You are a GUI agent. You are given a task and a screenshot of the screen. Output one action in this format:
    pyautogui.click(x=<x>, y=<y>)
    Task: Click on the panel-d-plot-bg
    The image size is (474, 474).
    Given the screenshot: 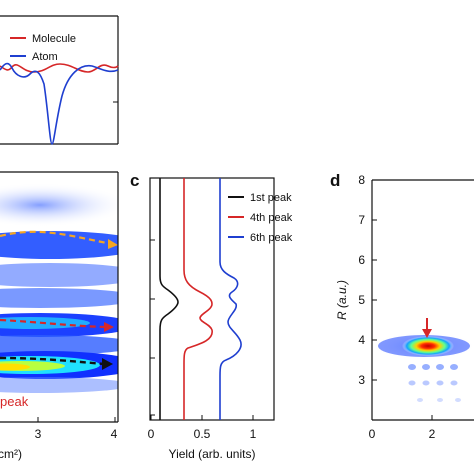 What is the action you would take?
    pyautogui.click(x=423, y=300)
    